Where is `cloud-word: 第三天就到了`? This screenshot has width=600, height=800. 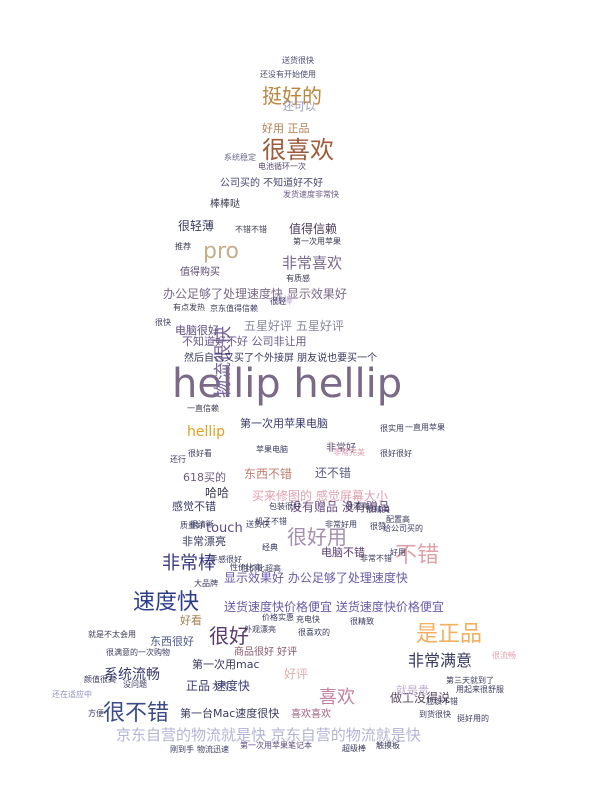
cloud-word: 第三天就到了 is located at coordinates (470, 680).